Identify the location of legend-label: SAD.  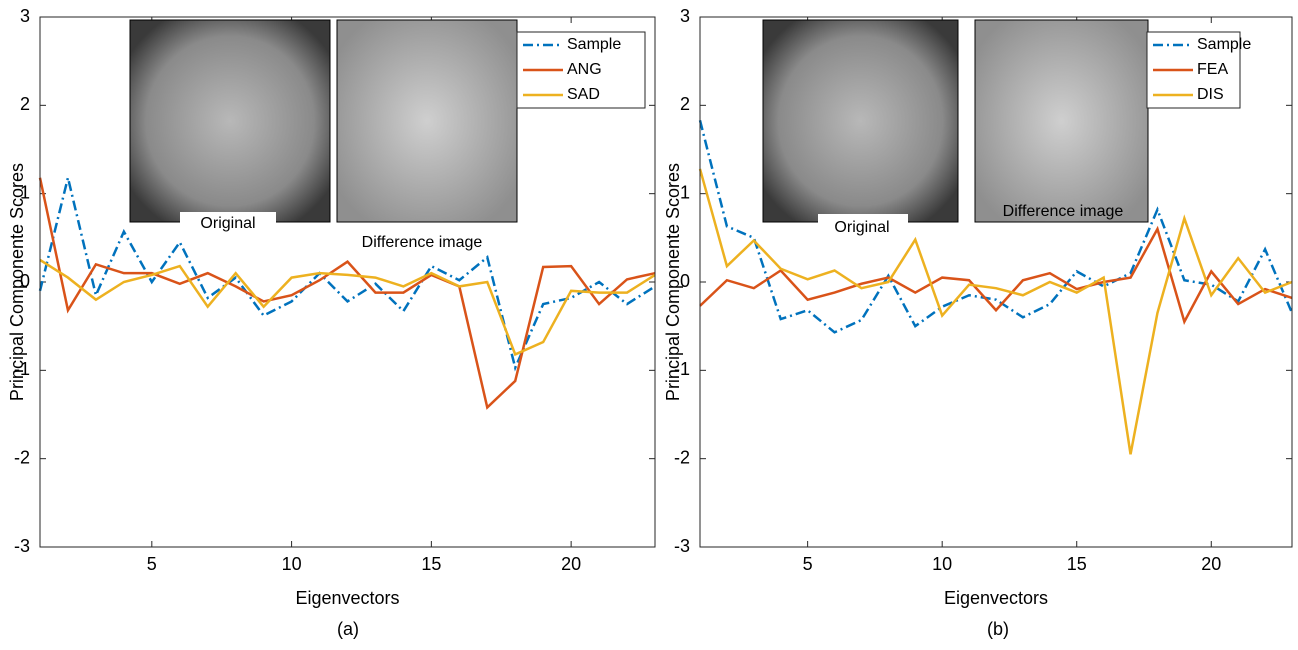
(583, 94).